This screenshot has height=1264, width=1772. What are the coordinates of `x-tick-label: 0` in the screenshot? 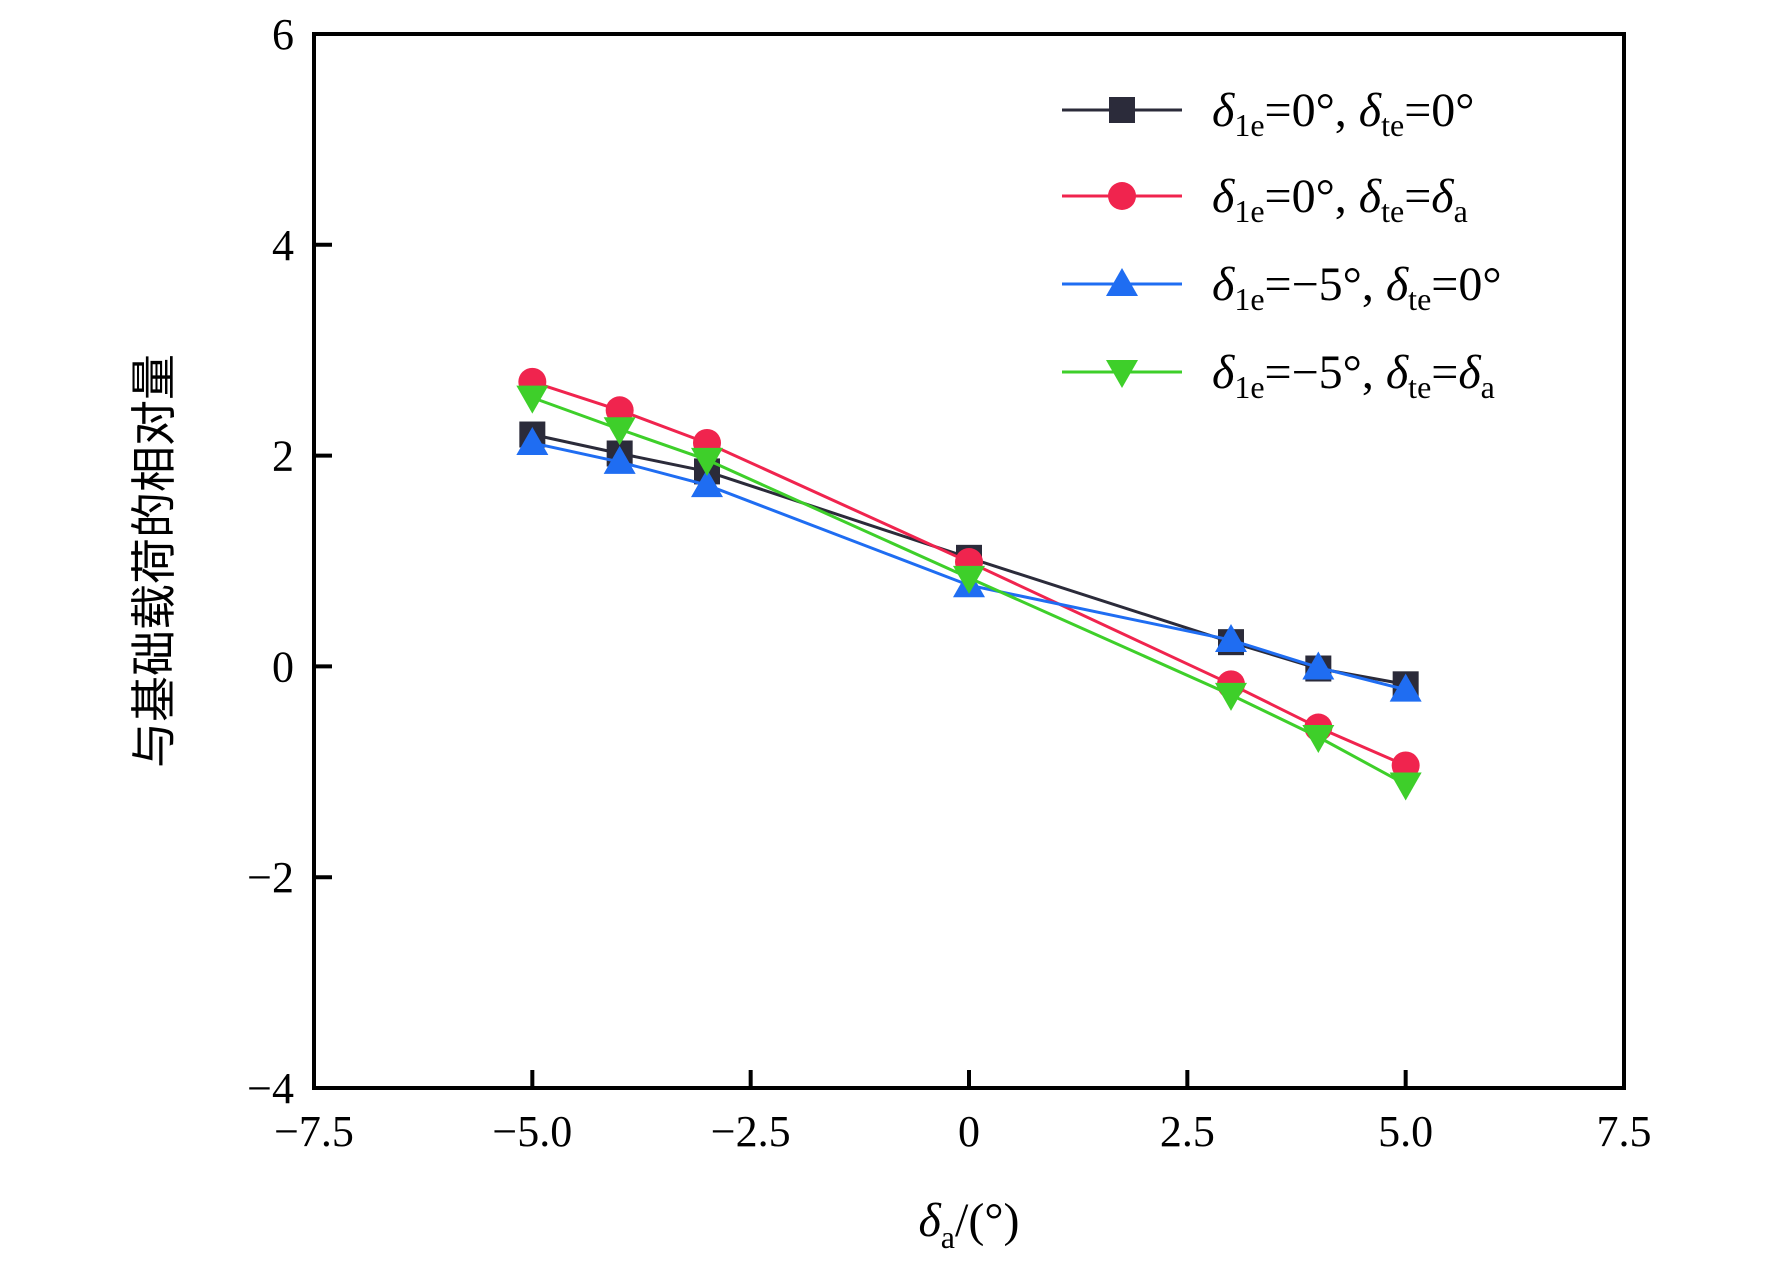 It's located at (969, 1131).